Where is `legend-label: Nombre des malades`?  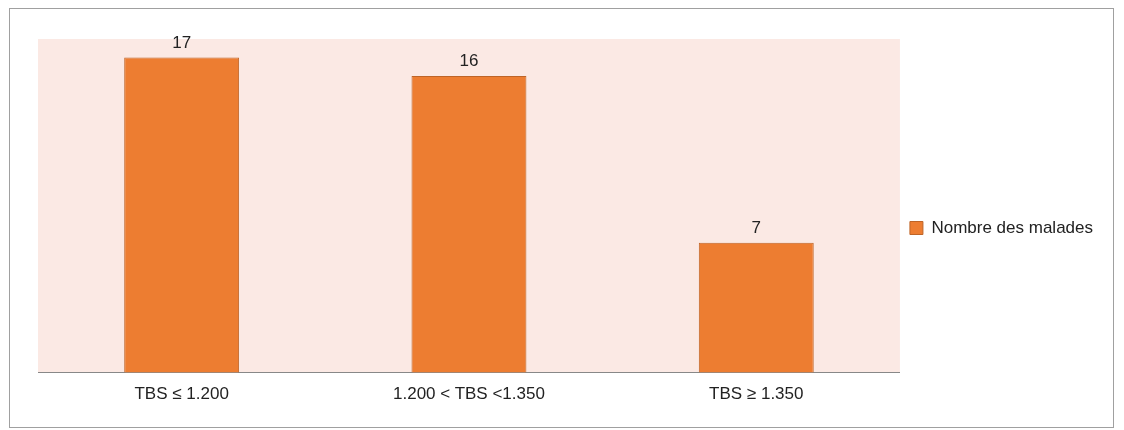 legend-label: Nombre des malades is located at coordinates (1012, 227).